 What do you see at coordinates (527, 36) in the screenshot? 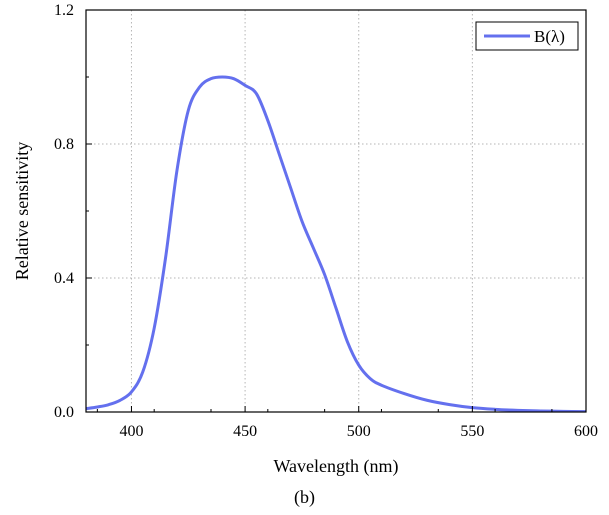
I see `legend: B(λ)` at bounding box center [527, 36].